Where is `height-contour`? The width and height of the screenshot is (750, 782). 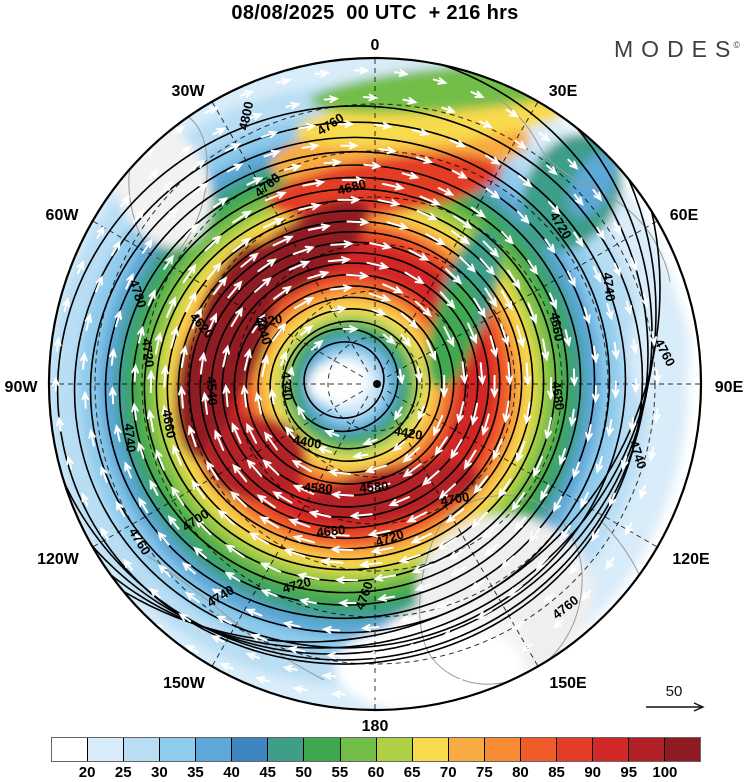
height-contour is located at coordinates (344, 380).